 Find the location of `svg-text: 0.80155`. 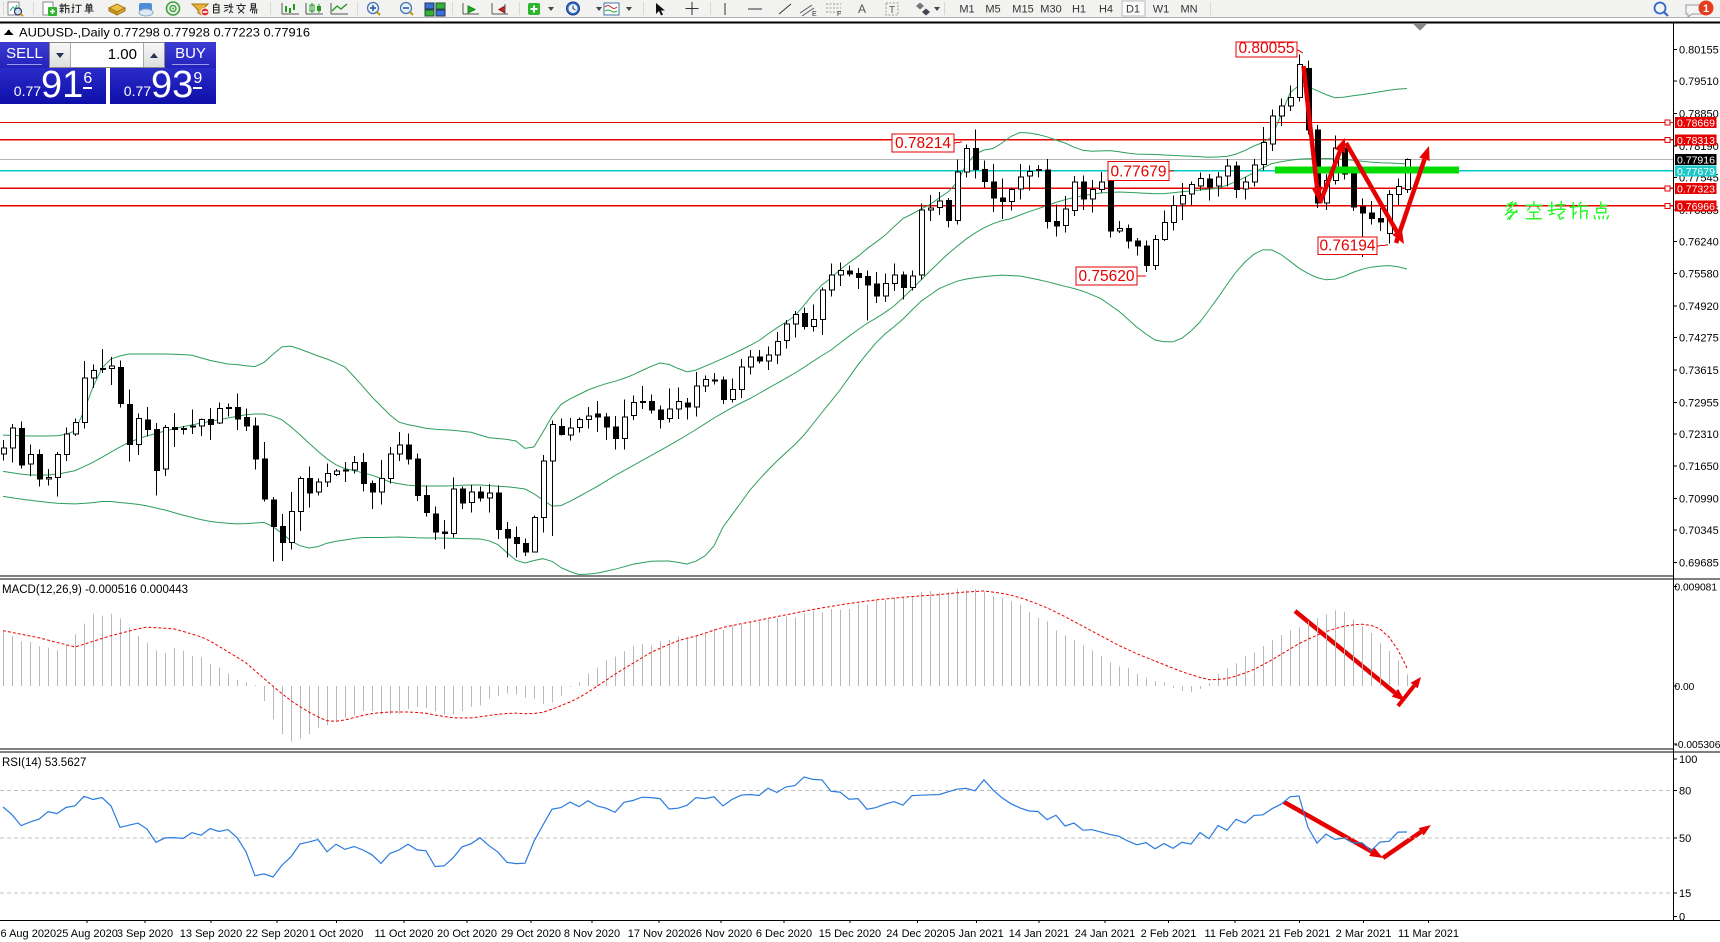

svg-text: 0.80155 is located at coordinates (1699, 51).